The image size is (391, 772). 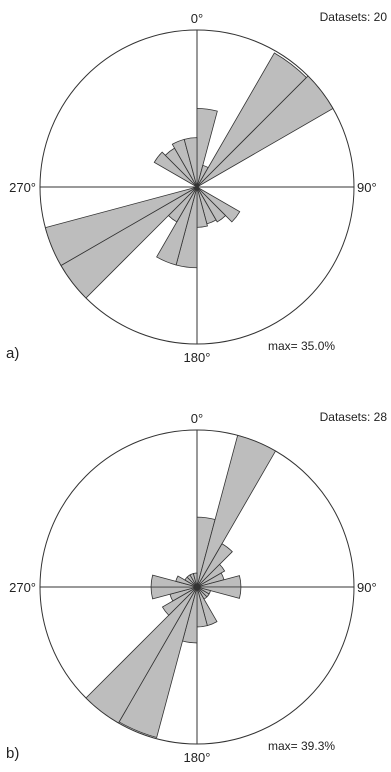 What do you see at coordinates (354, 417) in the screenshot?
I see `rose-b-datasets-count: Datasets: 28` at bounding box center [354, 417].